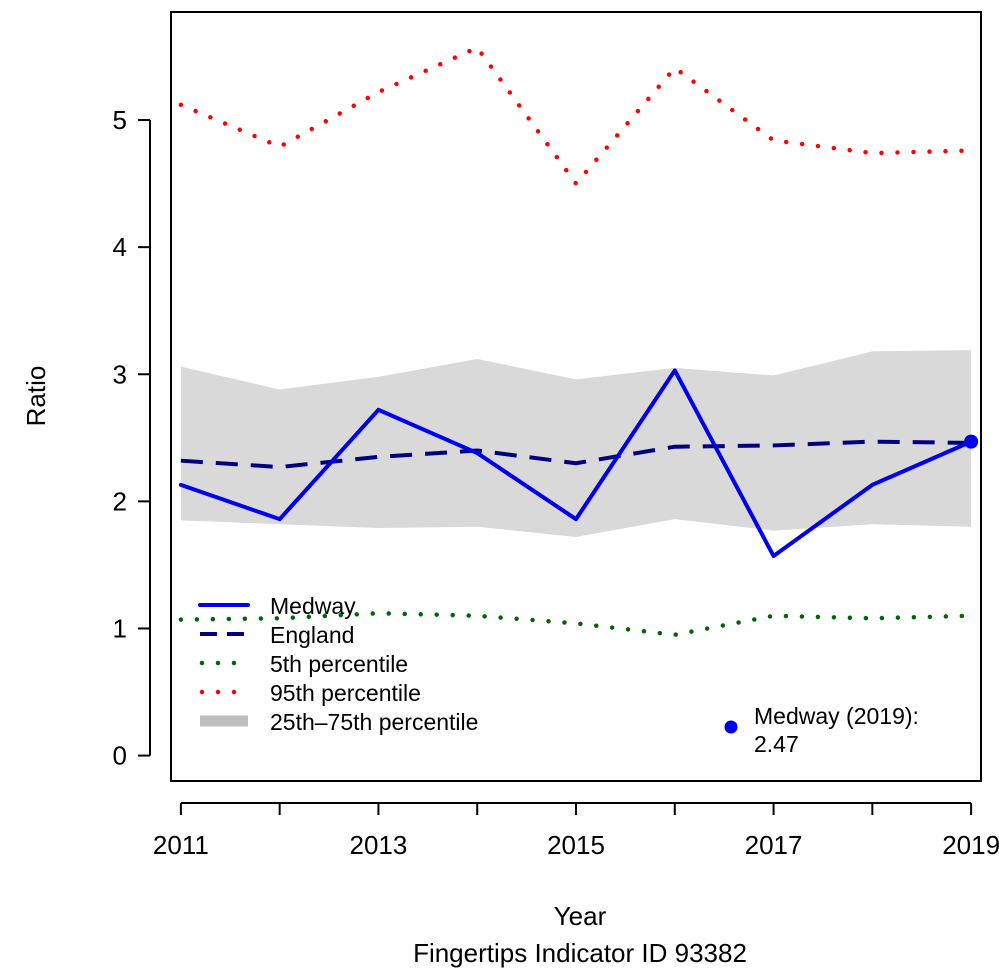 Image resolution: width=999 pixels, height=978 pixels. What do you see at coordinates (120, 756) in the screenshot?
I see `y-tick-label-0: 0` at bounding box center [120, 756].